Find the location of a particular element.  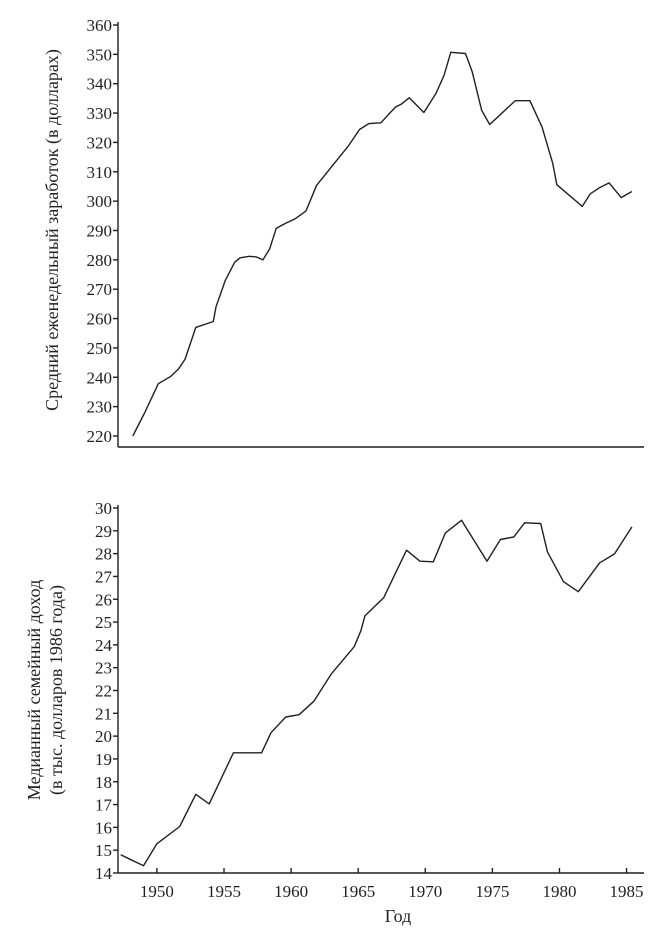

income-y-tick-label: 30 is located at coordinates (103, 508).